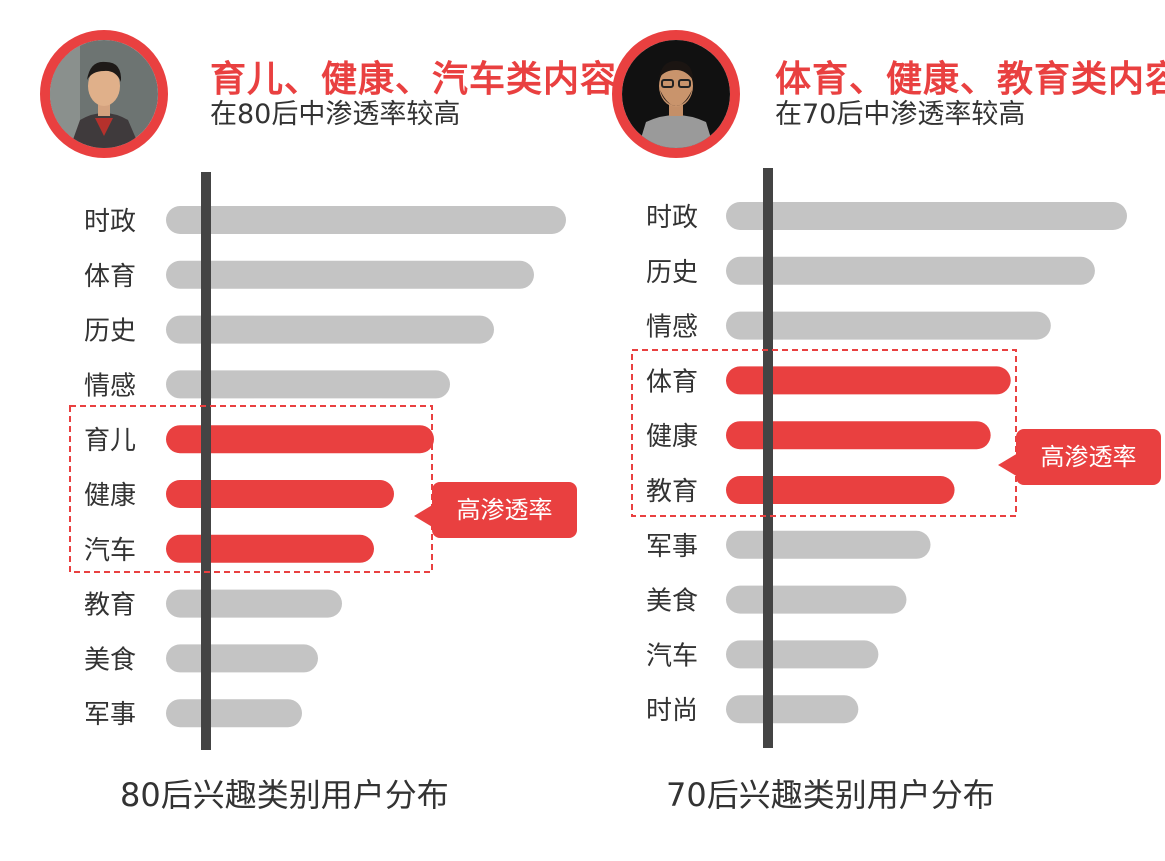 The height and width of the screenshot is (861, 1165). I want to click on chart-caption: 80后兴趣类别用户分布, so click(284, 795).